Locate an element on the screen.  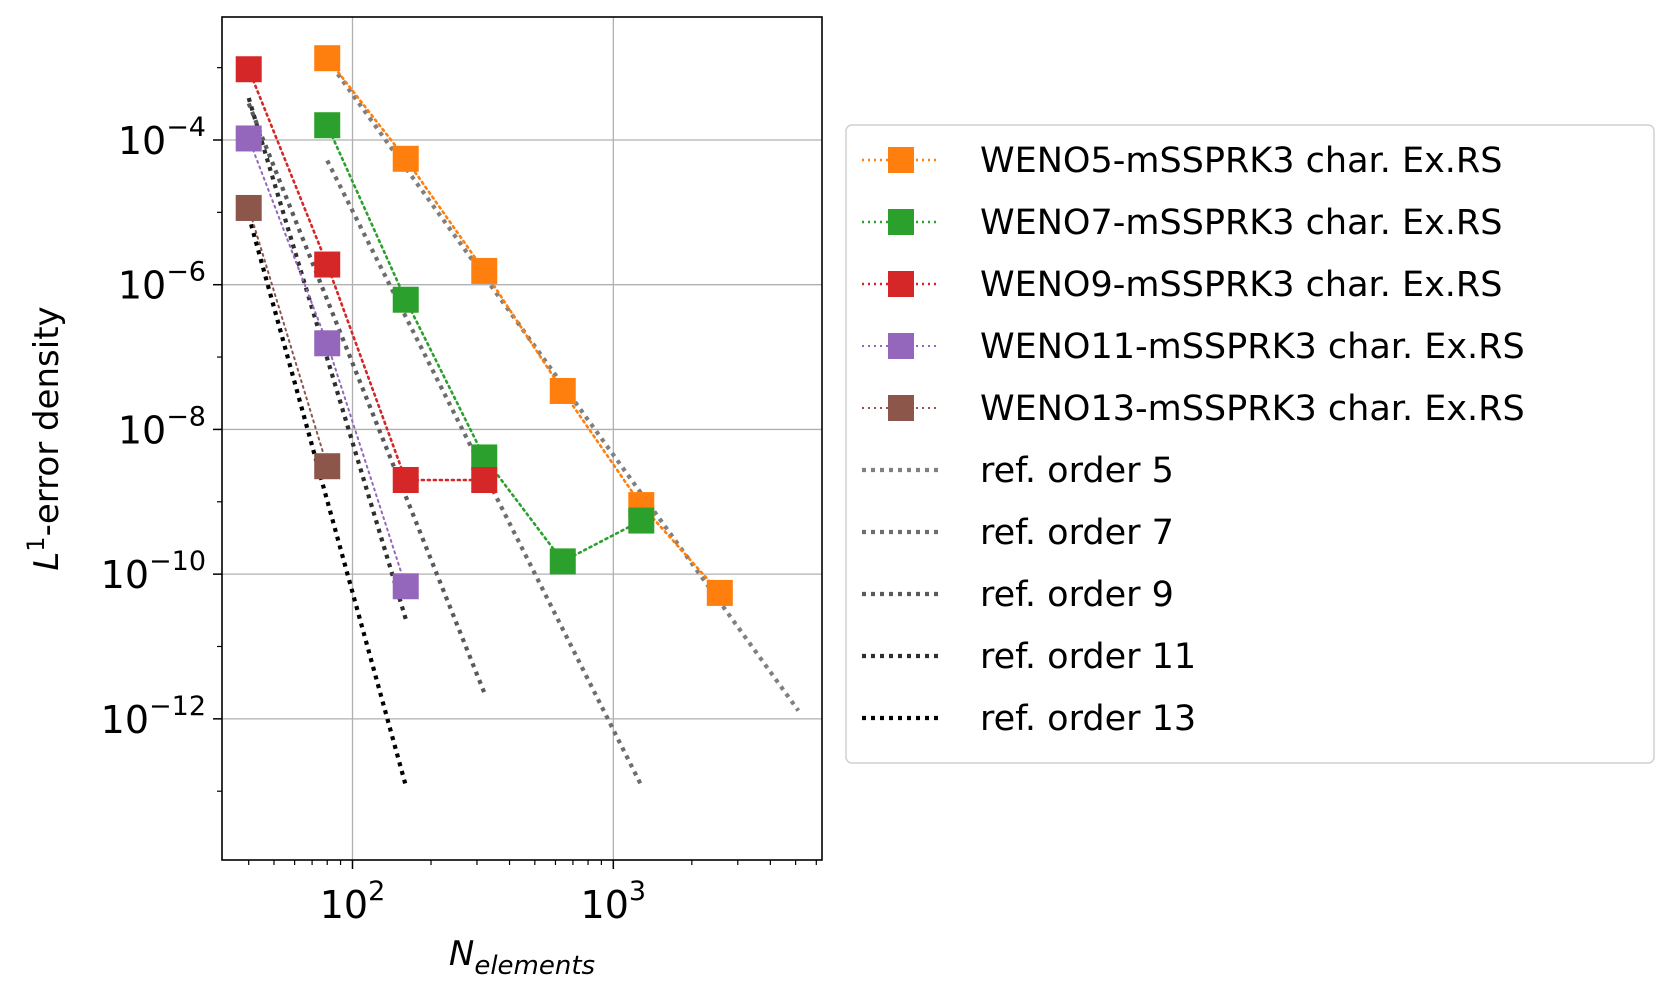
y-axis-label-base: L is located at coordinates (47, 561).